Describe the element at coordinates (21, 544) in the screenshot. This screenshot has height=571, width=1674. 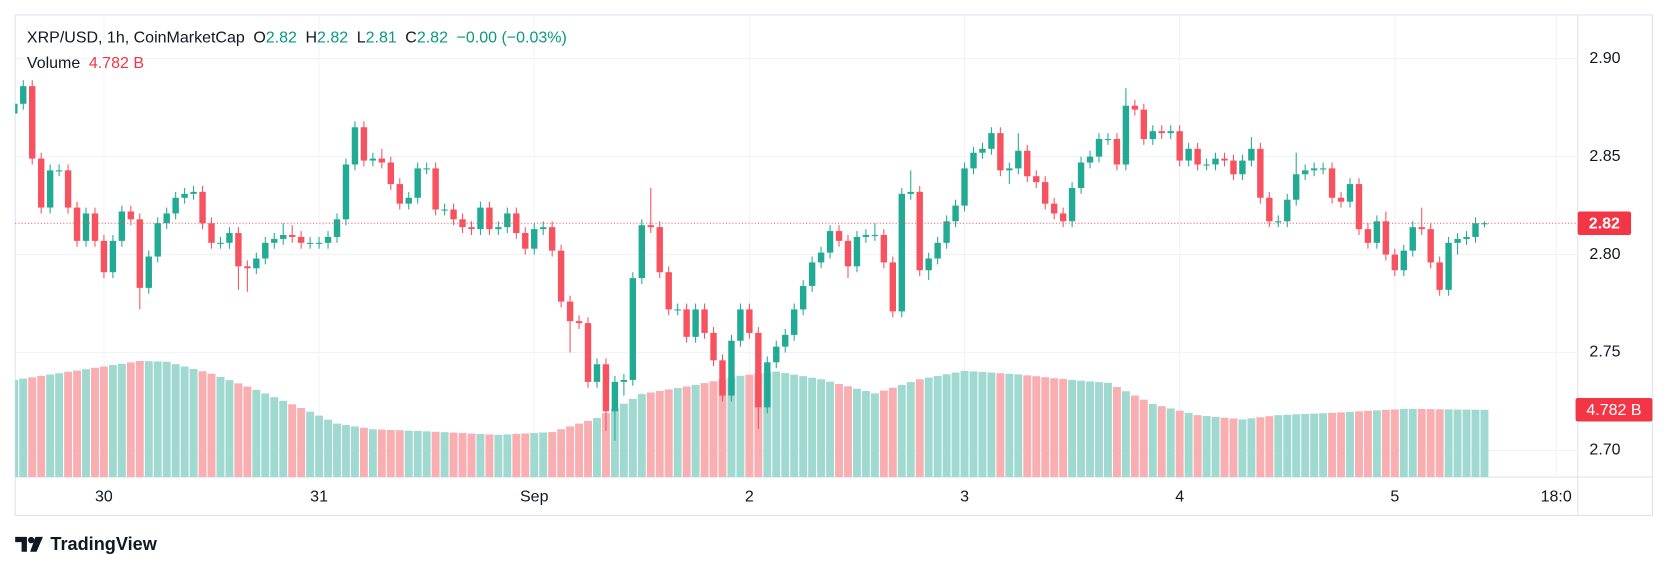
I see `logo-mark` at that location.